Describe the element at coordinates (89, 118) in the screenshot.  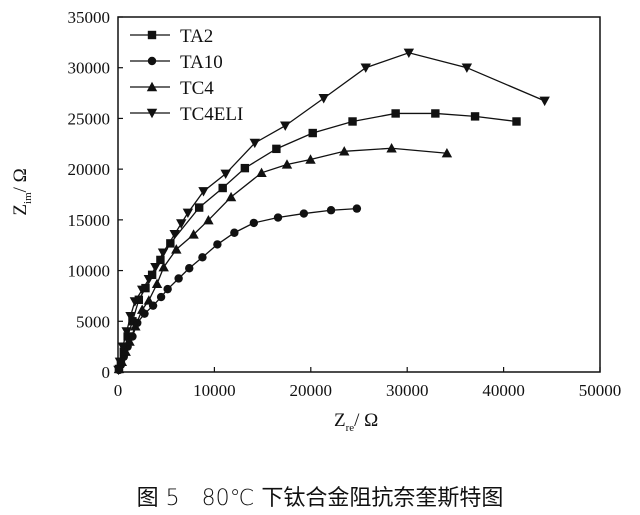
I see `y-tick-label: 25000` at that location.